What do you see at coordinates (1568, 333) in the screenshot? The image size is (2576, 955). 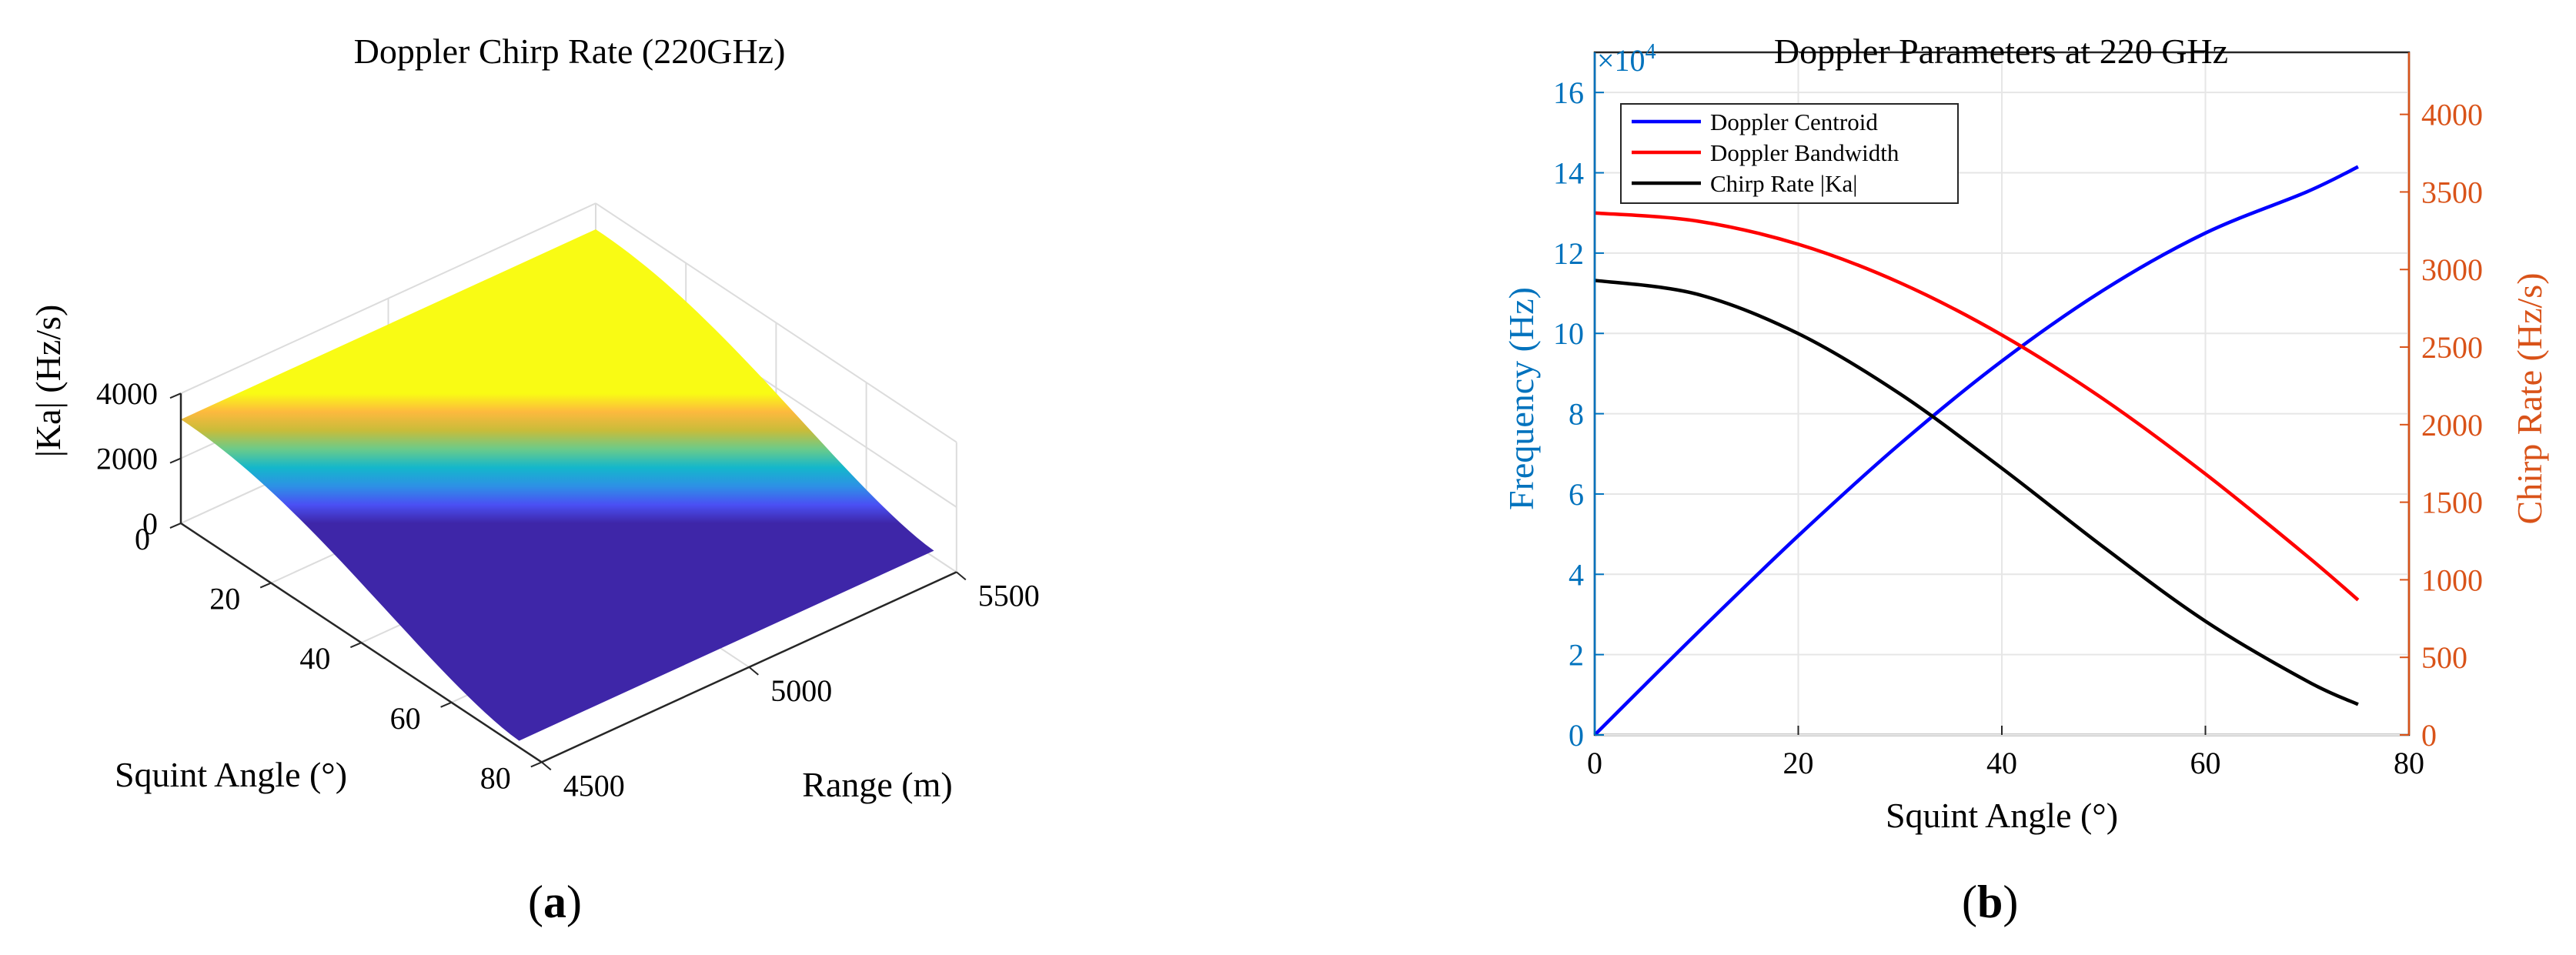 I see `left-tick-label: 10` at bounding box center [1568, 333].